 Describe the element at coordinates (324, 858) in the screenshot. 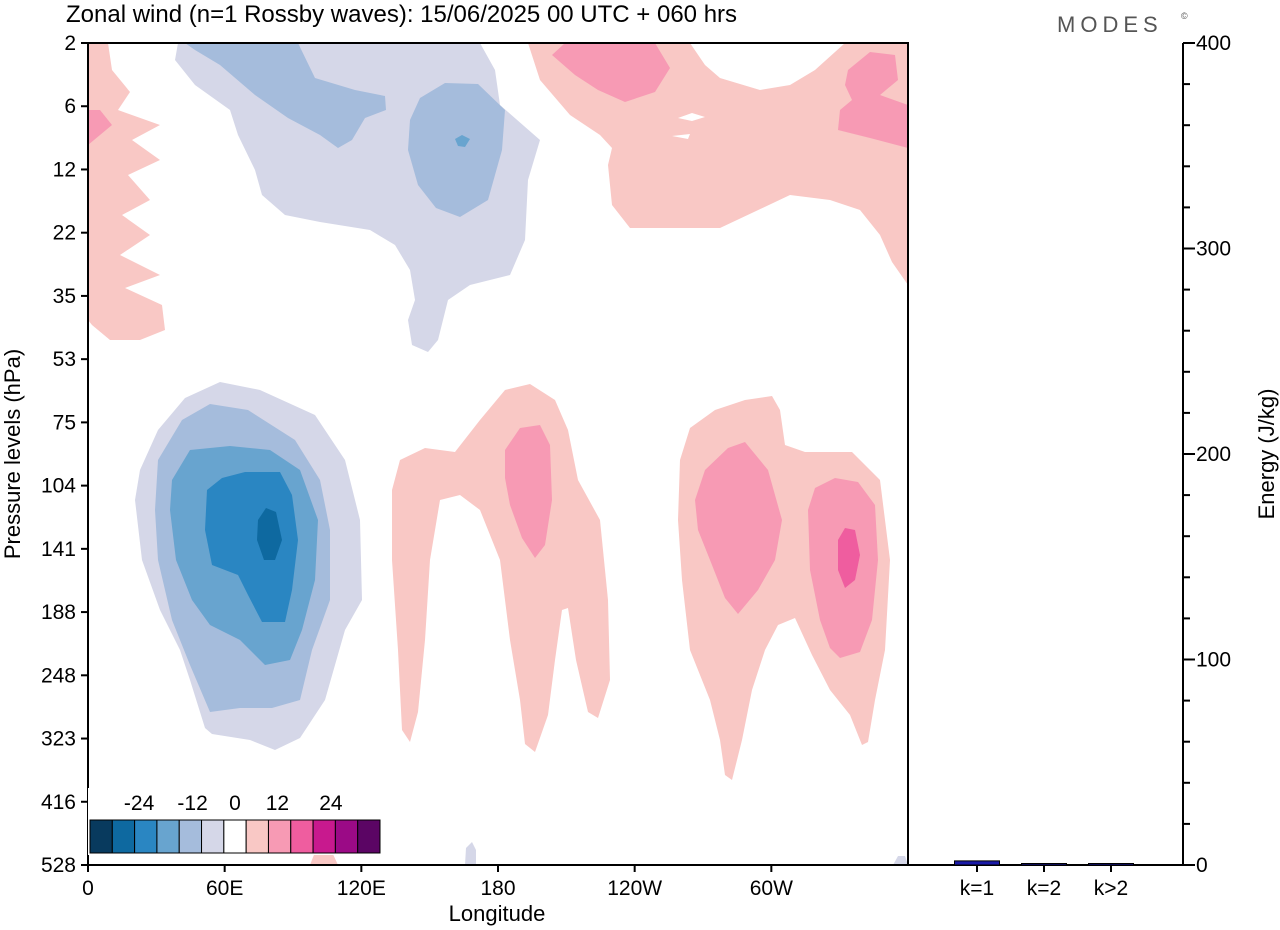

I see `contour-pos-bottom` at that location.